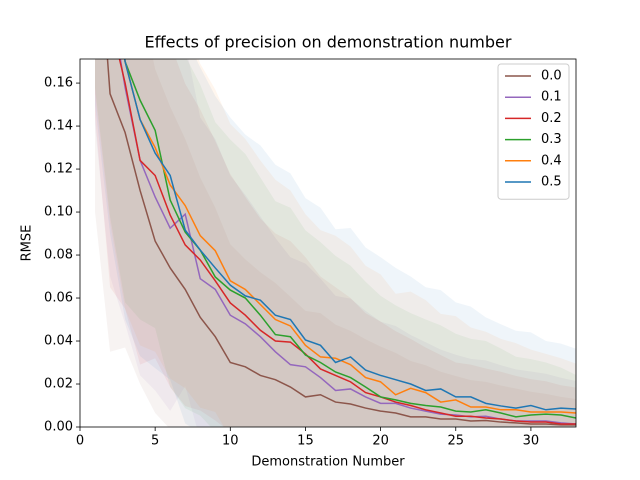  Describe the element at coordinates (531, 441) in the screenshot. I see `x-tick-label: 30` at that location.